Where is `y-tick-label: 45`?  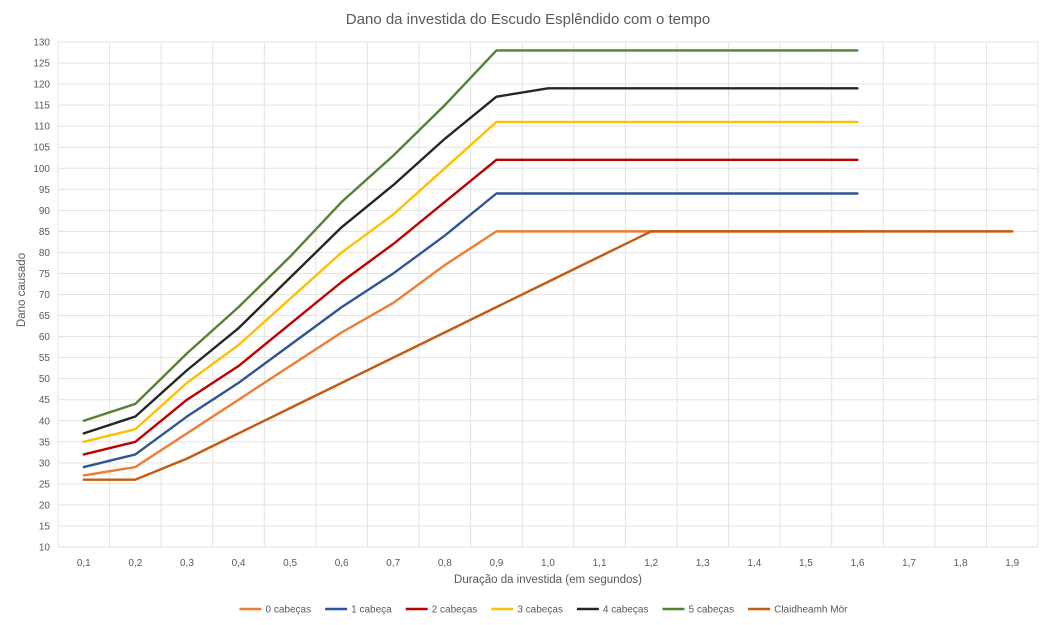
y-tick-label: 45 is located at coordinates (45, 400).